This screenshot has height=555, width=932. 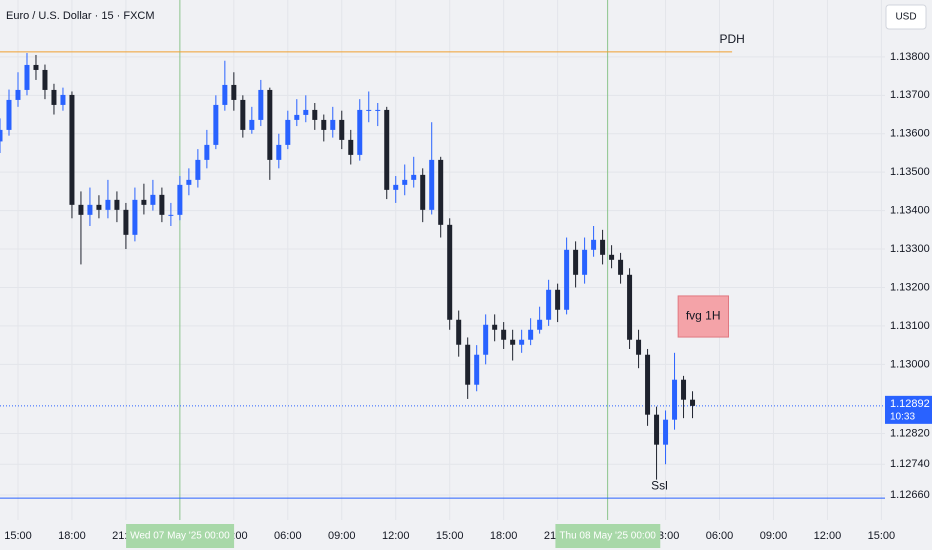 What do you see at coordinates (504, 536) in the screenshot?
I see `x-tick-label: 18:00` at bounding box center [504, 536].